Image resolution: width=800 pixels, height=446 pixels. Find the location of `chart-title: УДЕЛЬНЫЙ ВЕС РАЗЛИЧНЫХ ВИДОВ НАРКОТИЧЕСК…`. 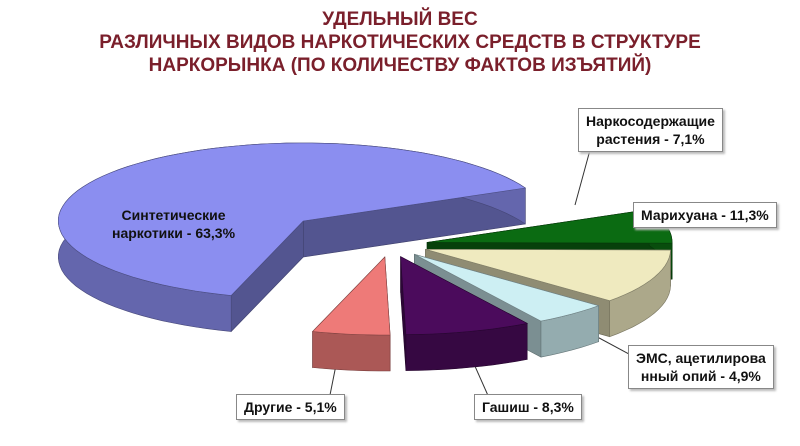

chart-title: УДЕЛЬНЫЙ ВЕС РАЗЛИЧНЫХ ВИДОВ НАРКОТИЧЕСК… is located at coordinates (400, 42).